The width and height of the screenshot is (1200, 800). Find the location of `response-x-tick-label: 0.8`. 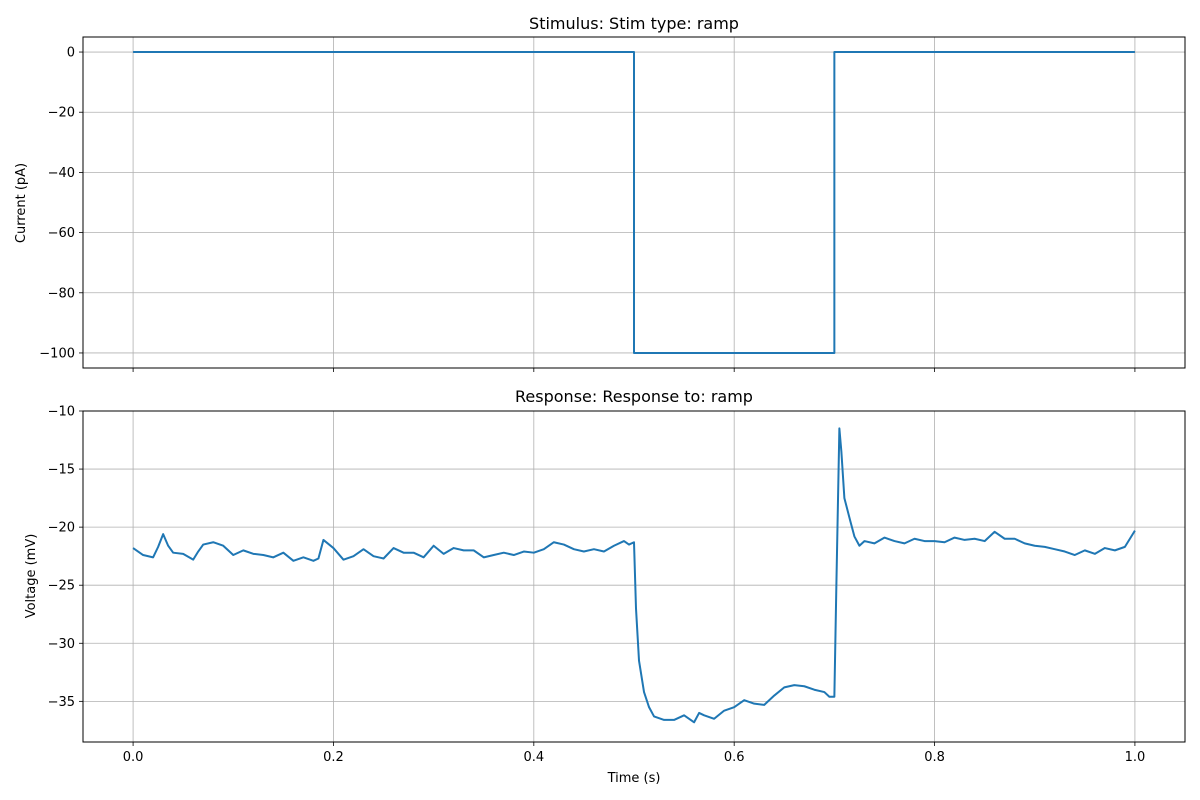

response-x-tick-label: 0.8 is located at coordinates (934, 757).